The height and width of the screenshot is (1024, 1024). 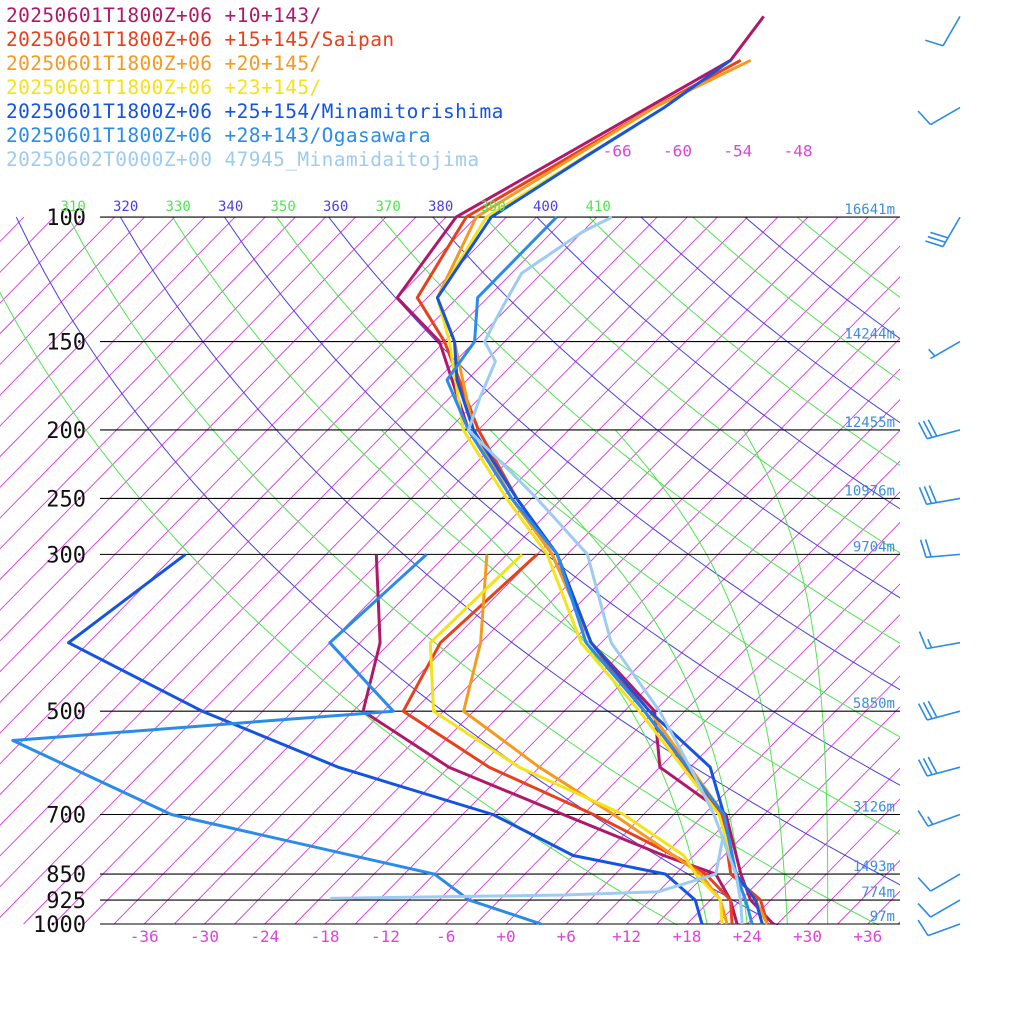 What do you see at coordinates (626, 936) in the screenshot?
I see `temp-tick-label: +12` at bounding box center [626, 936].